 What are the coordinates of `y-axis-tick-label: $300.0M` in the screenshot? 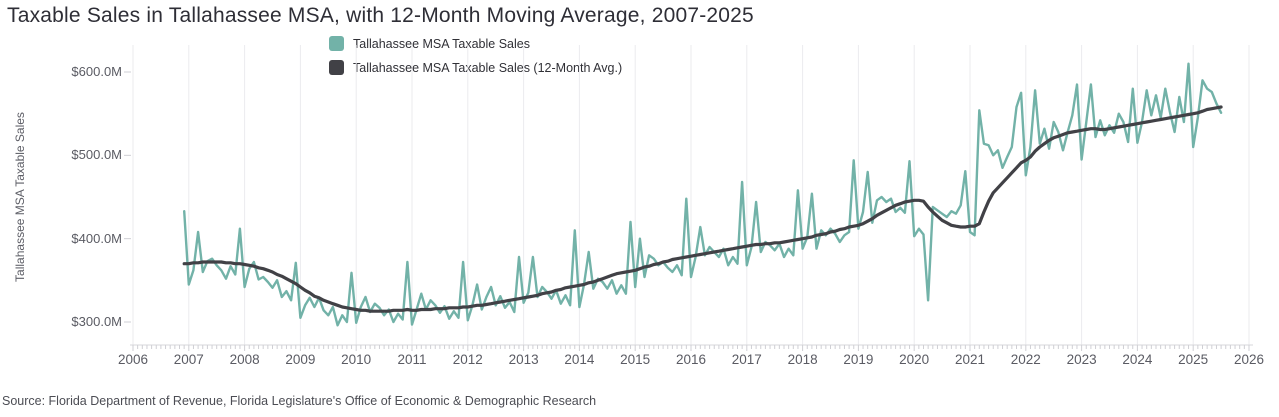 It's located at (96, 321).